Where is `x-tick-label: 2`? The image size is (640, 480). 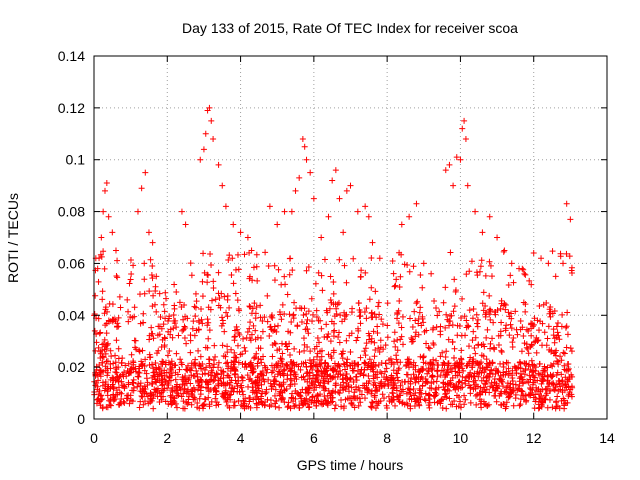
x-tick-label: 2 is located at coordinates (167, 438).